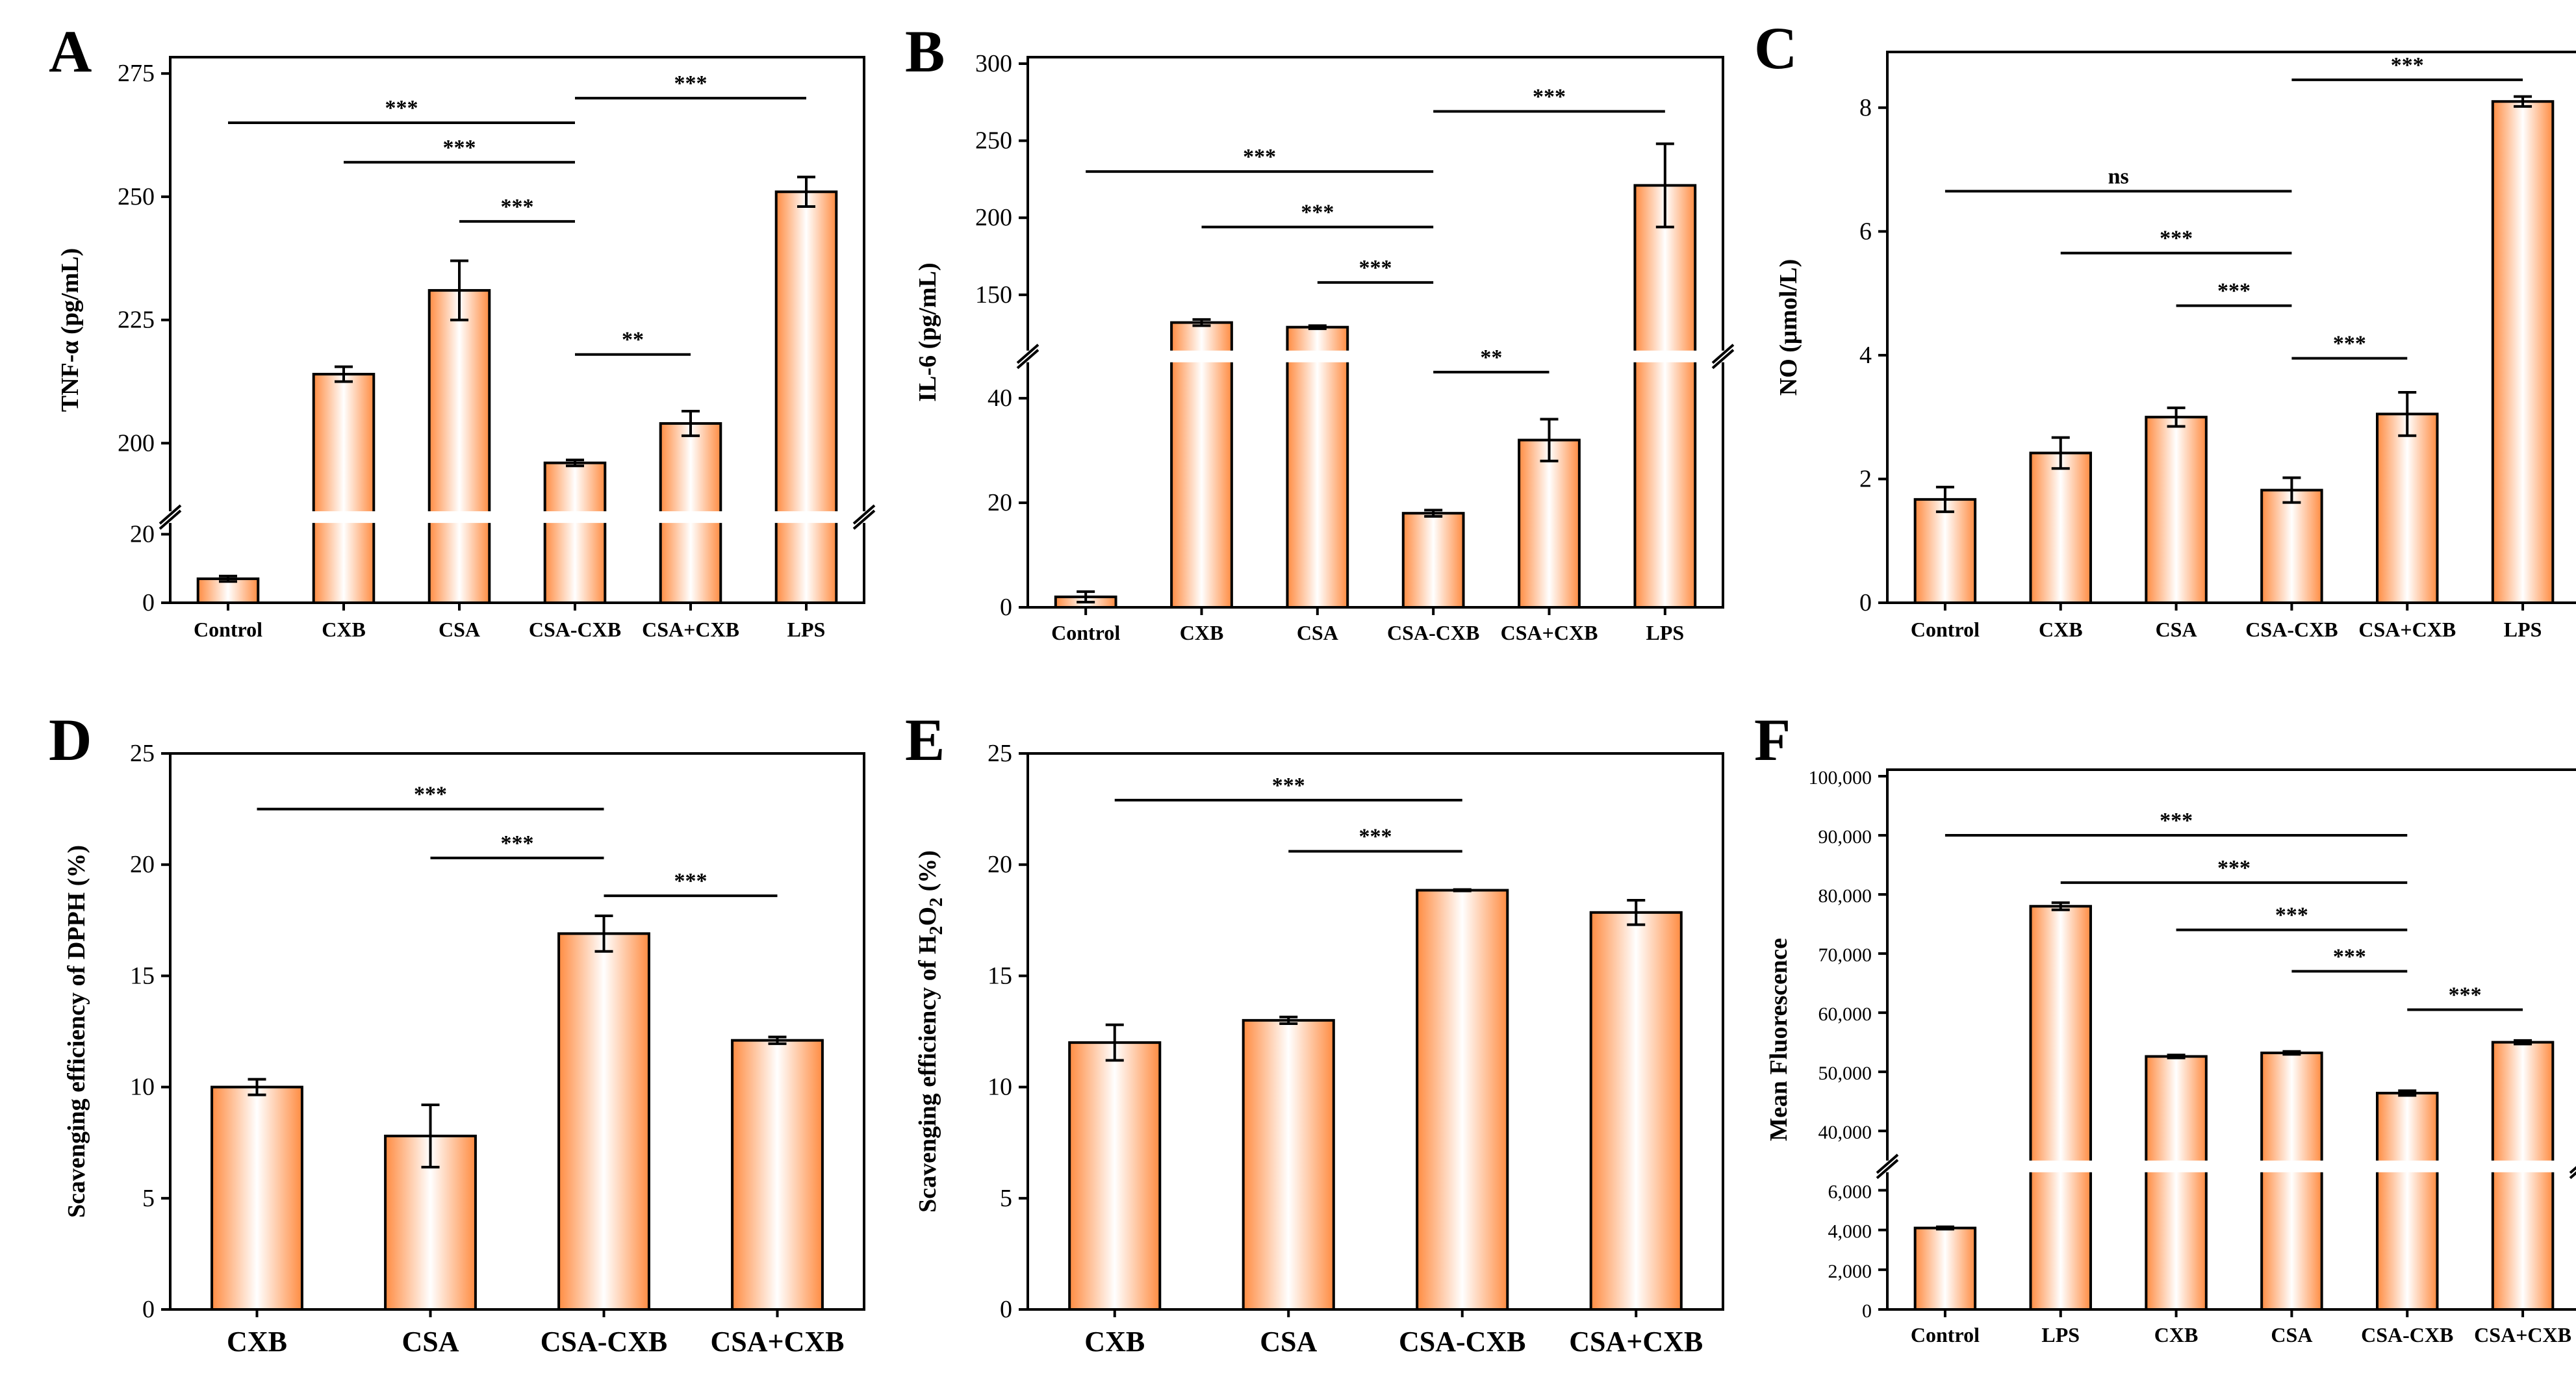 The height and width of the screenshot is (1377, 2576). I want to click on x-tick-label: CSA, so click(459, 629).